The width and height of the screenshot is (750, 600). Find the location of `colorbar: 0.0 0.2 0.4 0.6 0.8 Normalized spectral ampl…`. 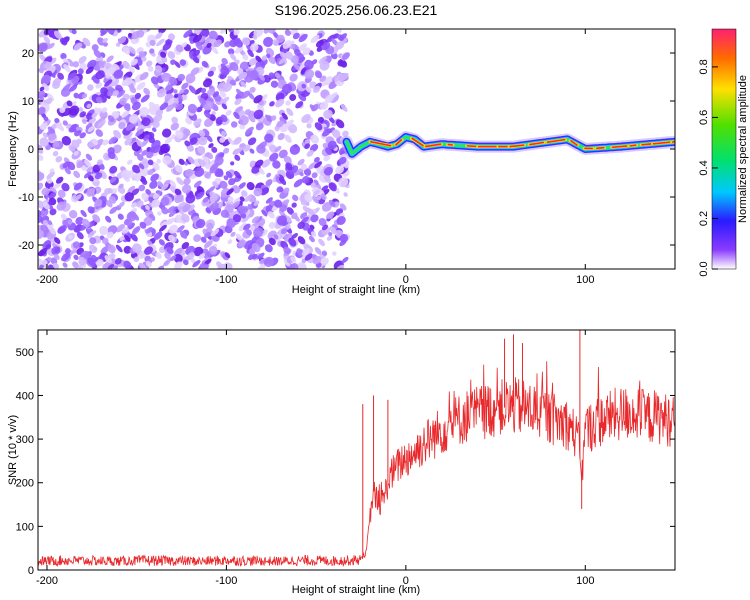

colorbar: 0.0 0.2 0.4 0.6 0.8 Normalized spectral ampl… is located at coordinates (723, 152).